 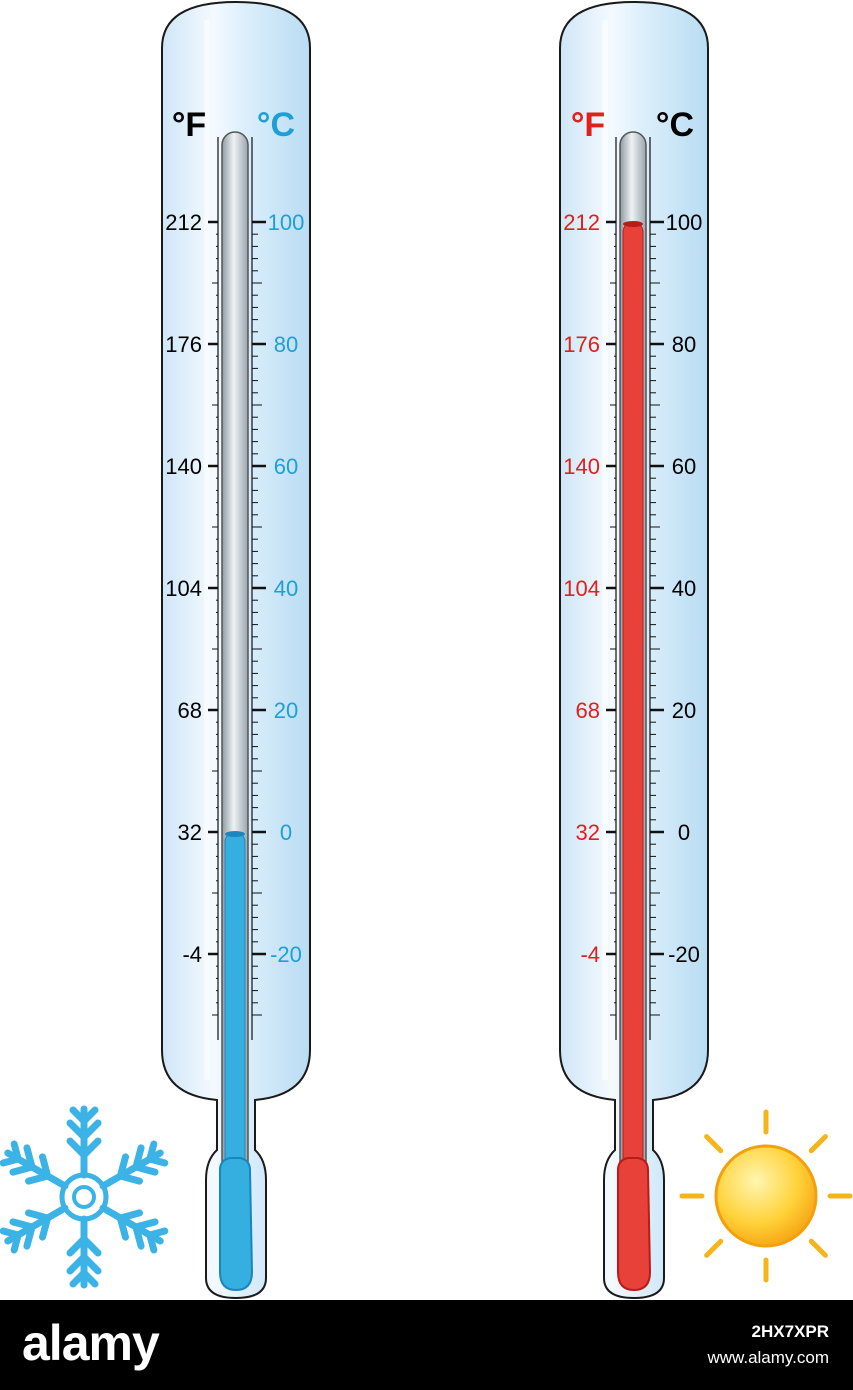 I want to click on watermark-logo: alamy, so click(x=91, y=1343).